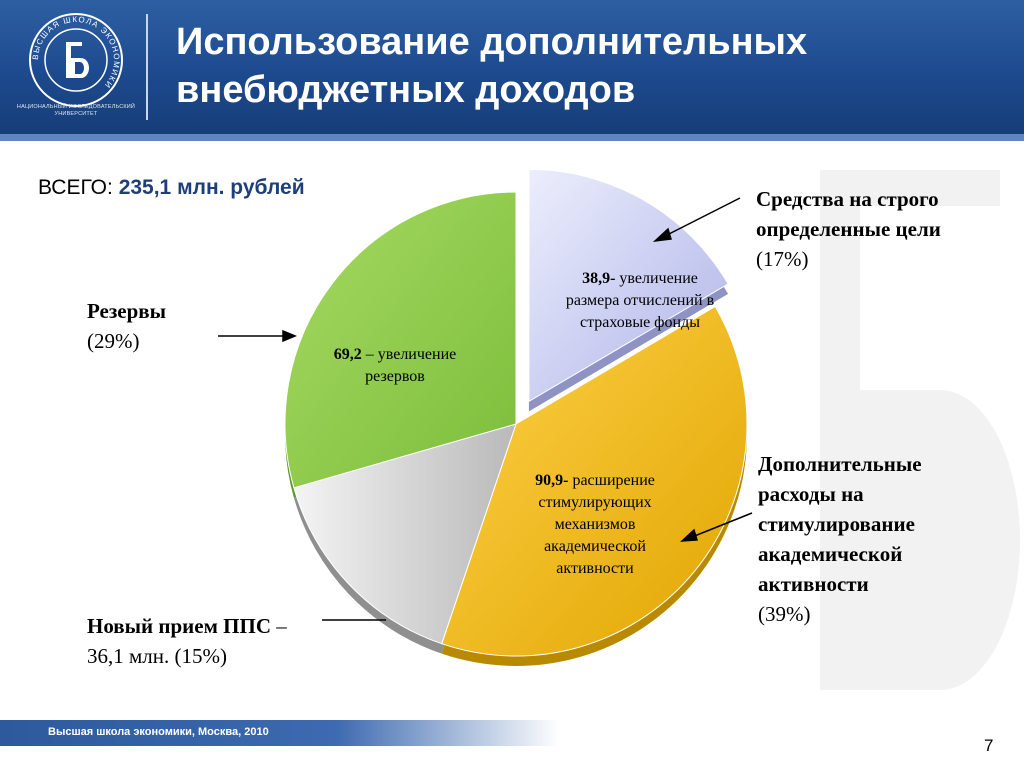  Describe the element at coordinates (411, 354) in the screenshot. I see `slice-text-reserves-1: – увеличение` at that location.